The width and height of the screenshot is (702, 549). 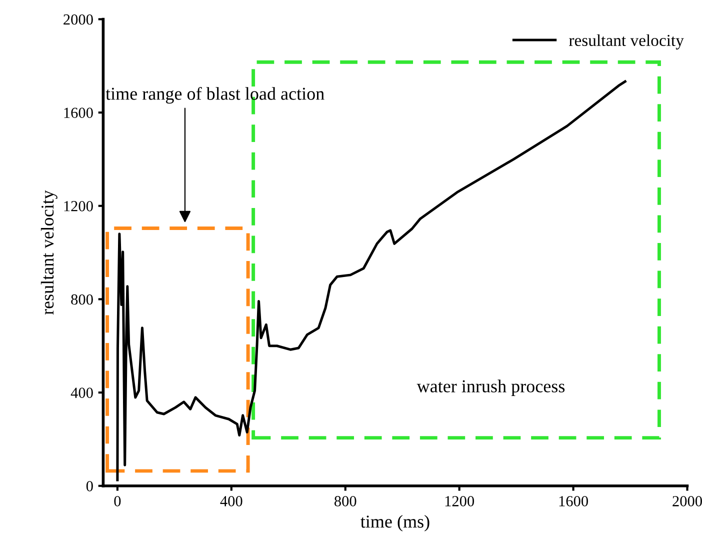 What do you see at coordinates (117, 501) in the screenshot?
I see `x-tick-label: 0` at bounding box center [117, 501].